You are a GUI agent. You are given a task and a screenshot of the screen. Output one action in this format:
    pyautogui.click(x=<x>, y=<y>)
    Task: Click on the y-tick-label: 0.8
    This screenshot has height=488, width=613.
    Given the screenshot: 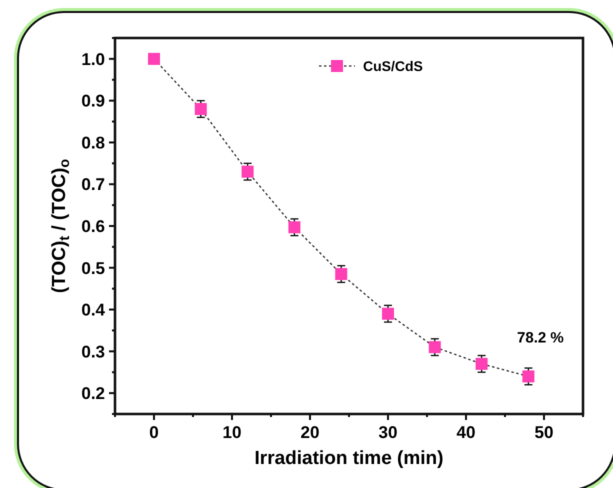 What is the action you would take?
    pyautogui.click(x=93, y=142)
    